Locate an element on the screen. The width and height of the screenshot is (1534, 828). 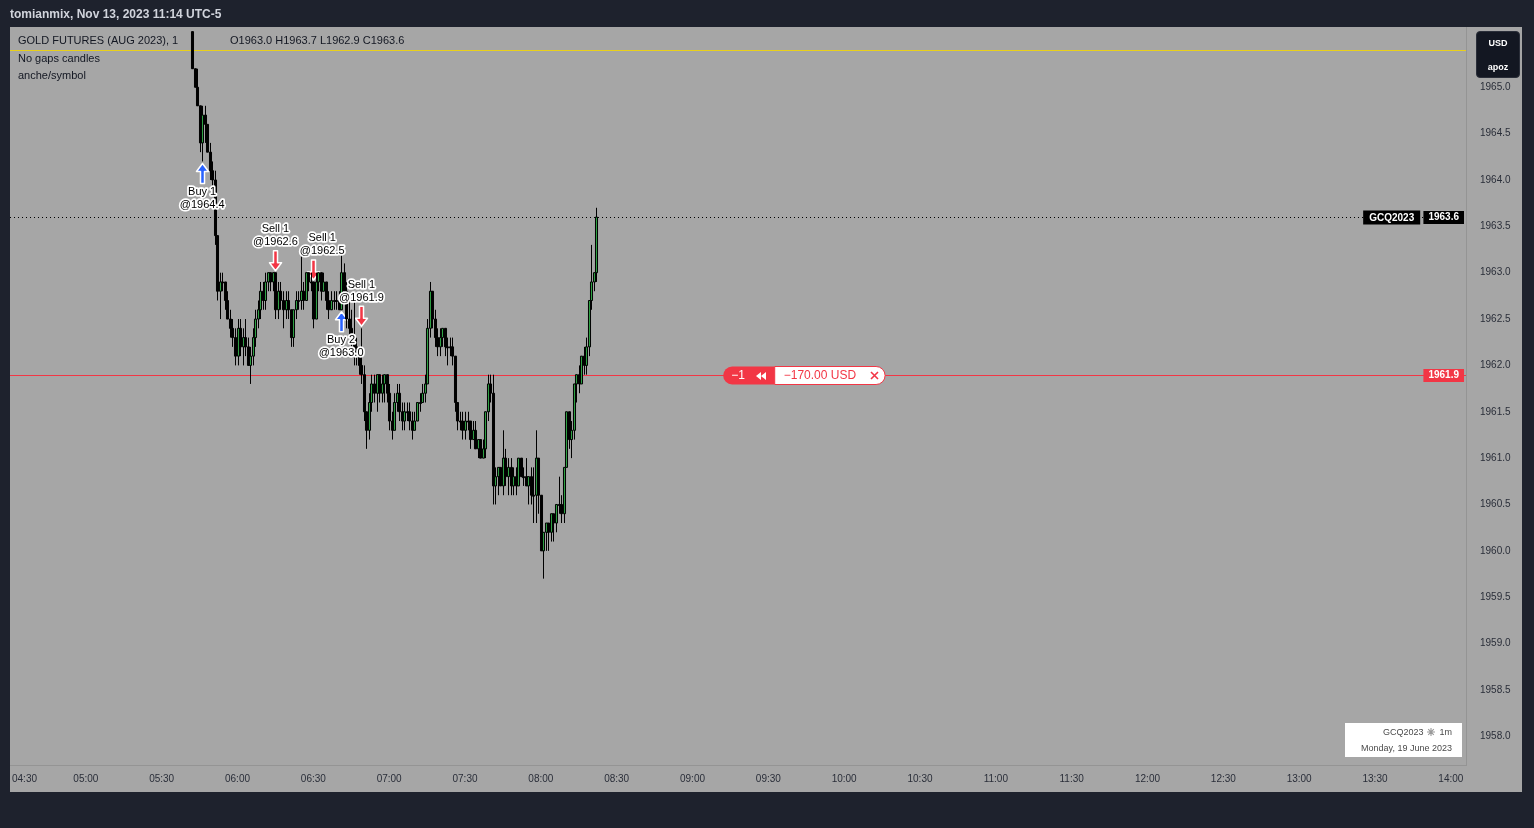
x-tick-label: 07:00 is located at coordinates (389, 778).